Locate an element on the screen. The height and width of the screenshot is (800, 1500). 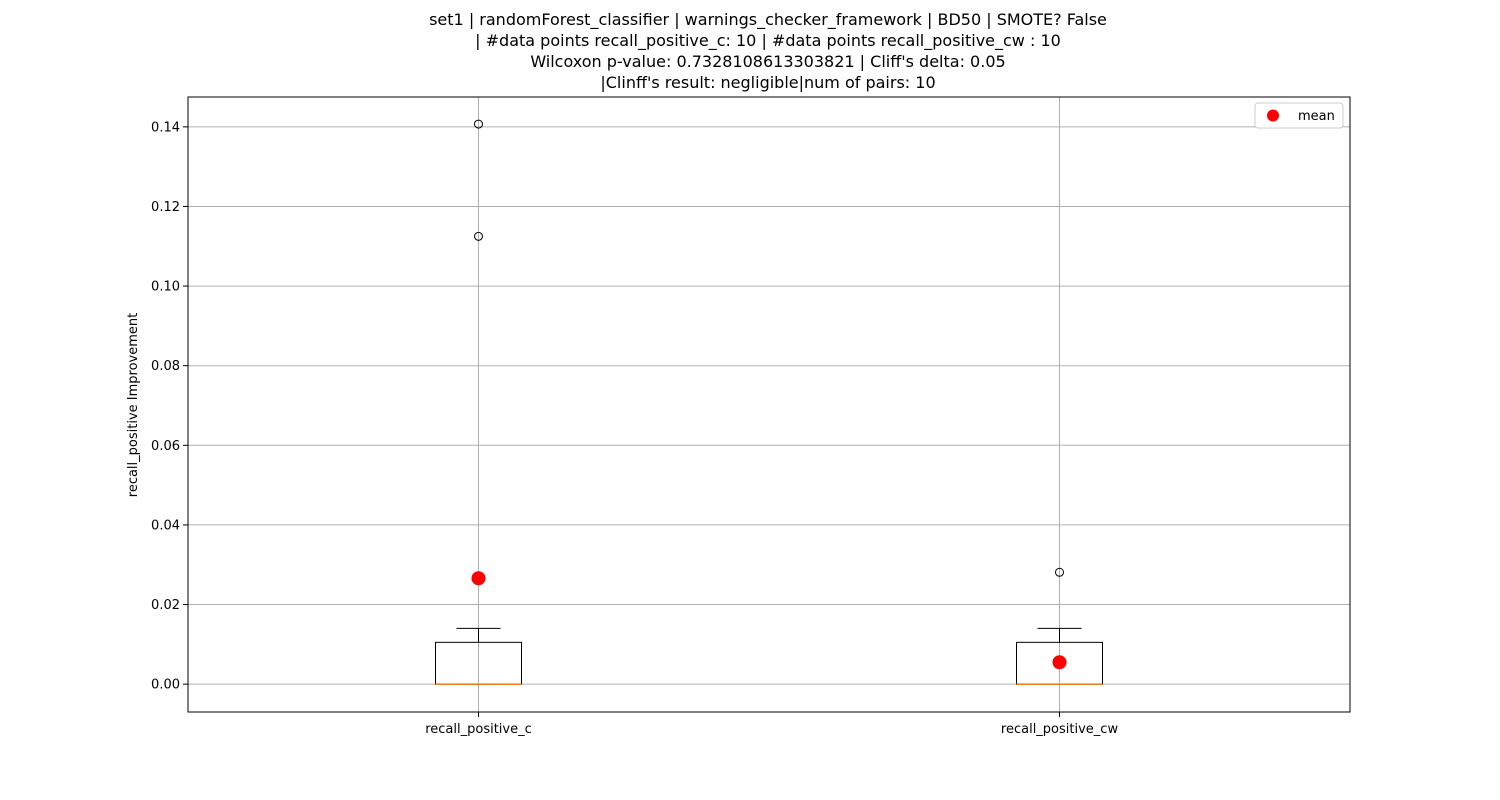
box-recall_positive_cw is located at coordinates (1059, 626).